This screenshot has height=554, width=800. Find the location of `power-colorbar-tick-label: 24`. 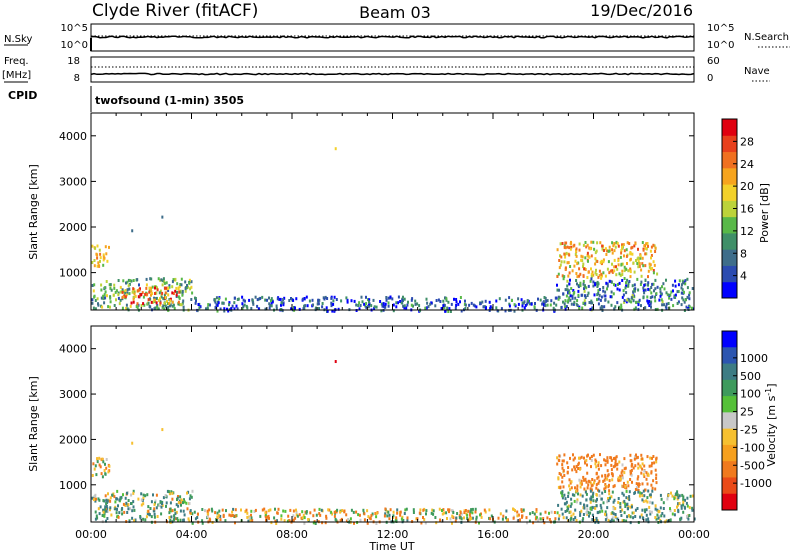

power-colorbar-tick-label: 24 is located at coordinates (747, 164).